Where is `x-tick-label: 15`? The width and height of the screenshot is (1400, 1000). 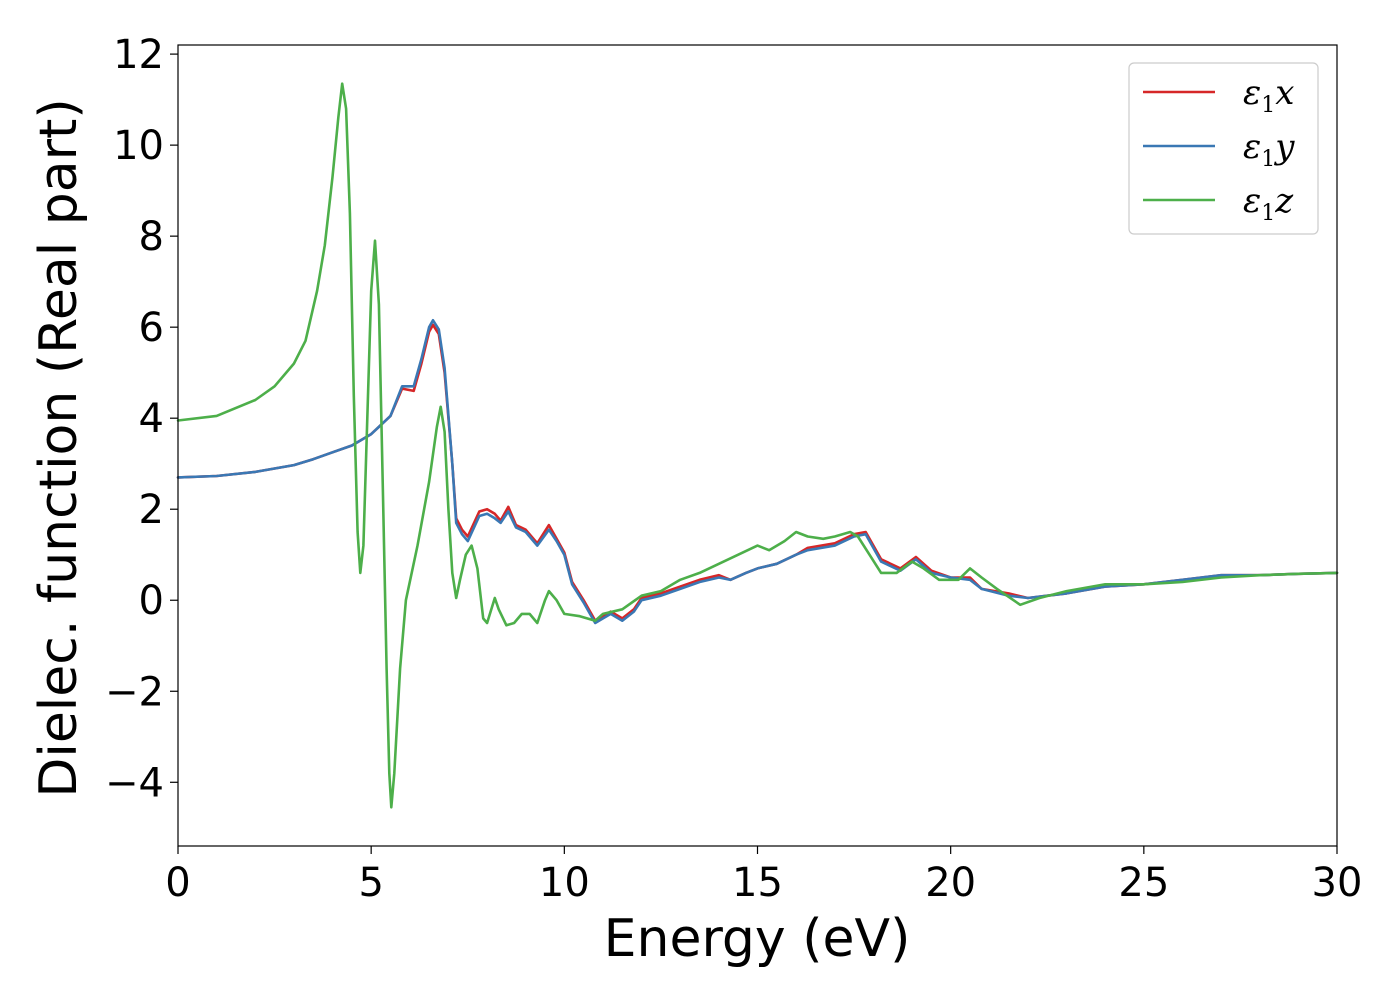 x-tick-label: 15 is located at coordinates (757, 883).